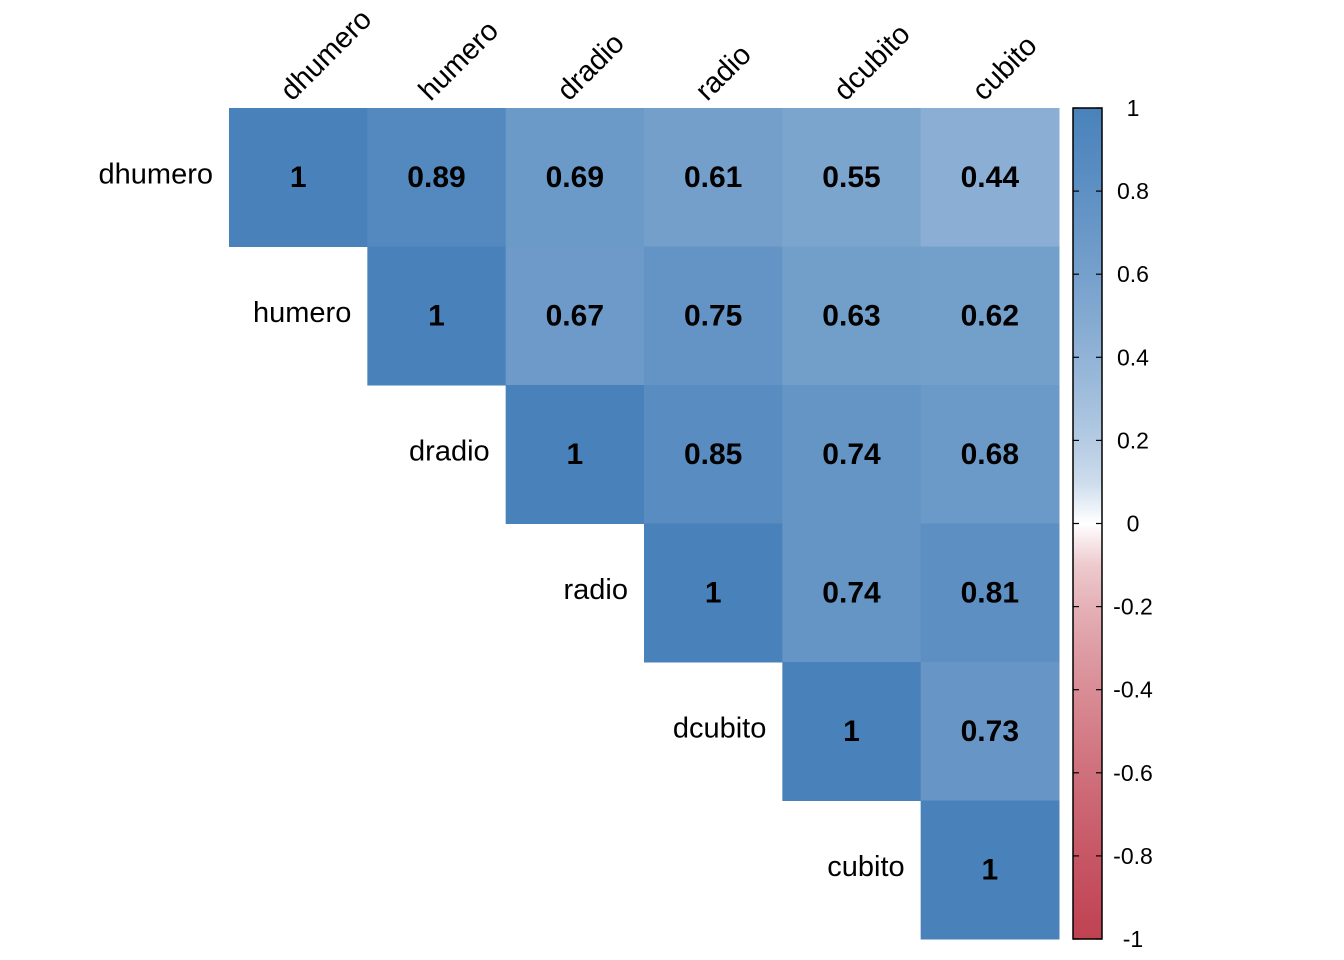 Image resolution: width=1344 pixels, height=960 pixels. What do you see at coordinates (1133, 607) in the screenshot?
I see `colorbar-tick-label: -0.2` at bounding box center [1133, 607].